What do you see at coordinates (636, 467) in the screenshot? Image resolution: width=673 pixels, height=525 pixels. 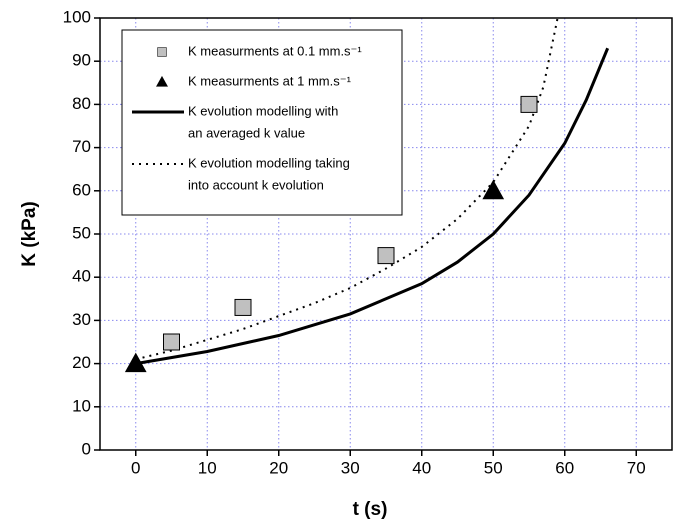 I see `x-tick-label: 70` at bounding box center [636, 467].